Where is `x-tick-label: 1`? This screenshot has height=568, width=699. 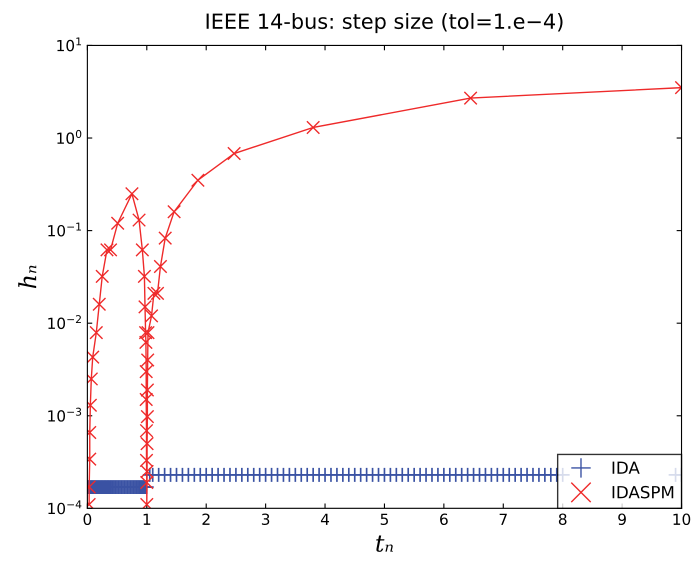 x-tick-label: 1 is located at coordinates (147, 519).